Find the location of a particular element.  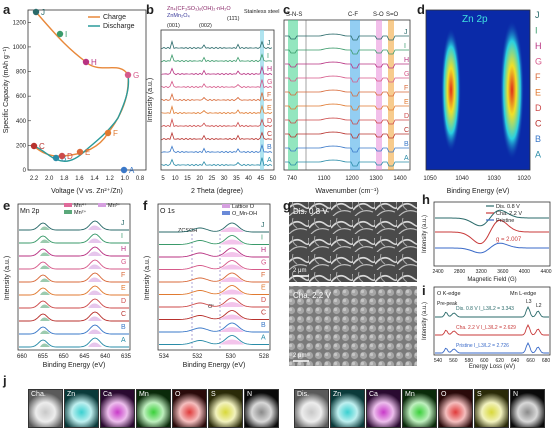

b-curve-label: C is located at coordinates (269, 134).